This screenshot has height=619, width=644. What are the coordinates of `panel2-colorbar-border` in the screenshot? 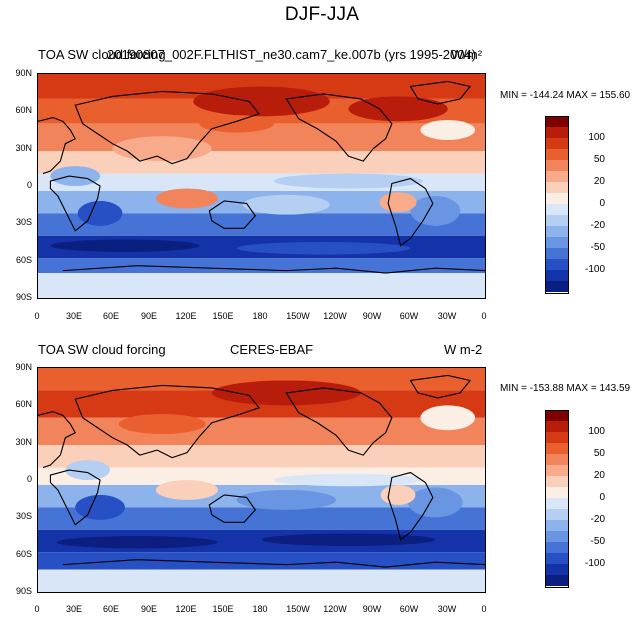 It's located at (557, 499).